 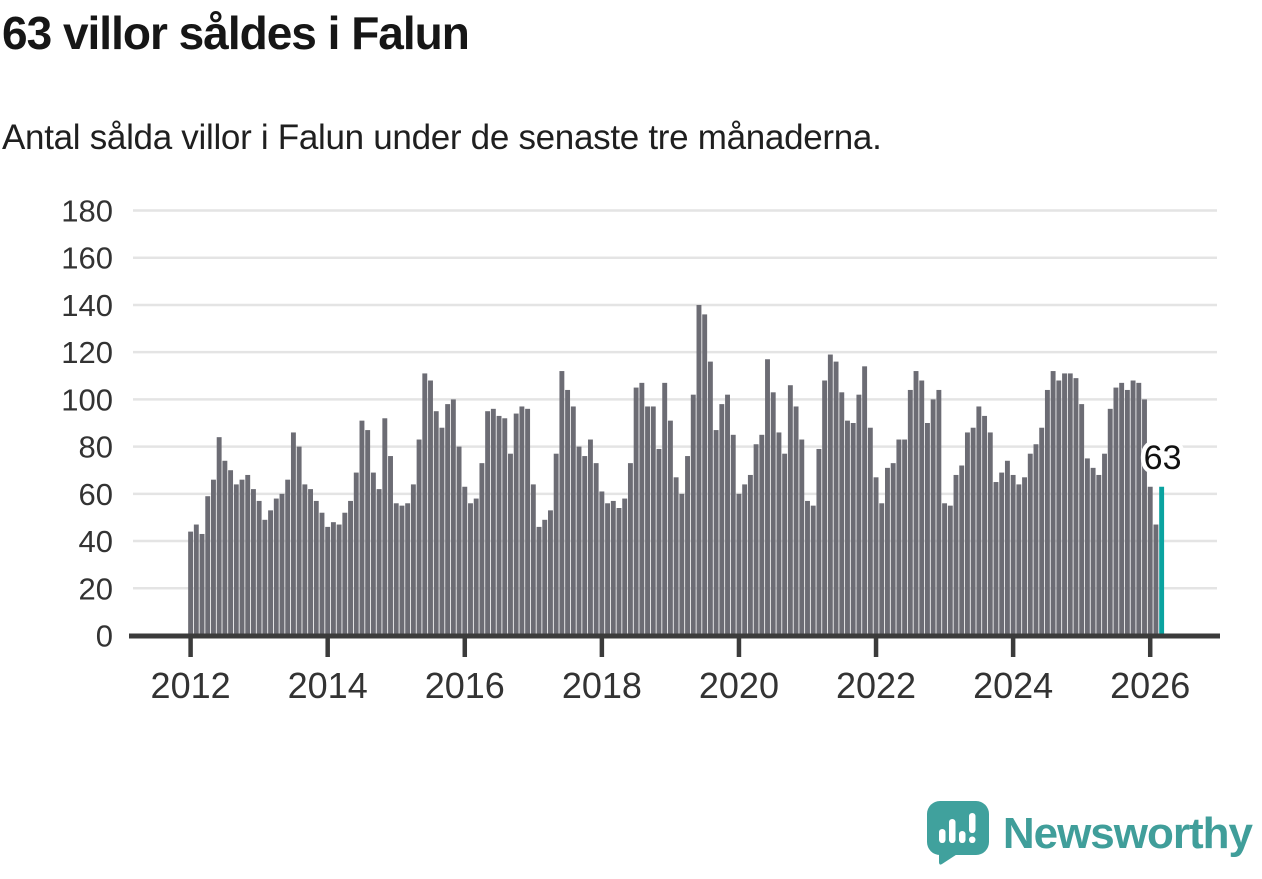 What do you see at coordinates (876, 685) in the screenshot?
I see `x-tick-label: 2022` at bounding box center [876, 685].